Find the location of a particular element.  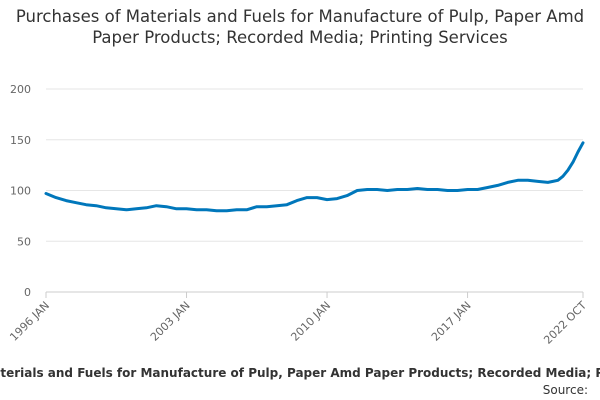

y-axis: 0 50 100 150 200 is located at coordinates (20, 191).